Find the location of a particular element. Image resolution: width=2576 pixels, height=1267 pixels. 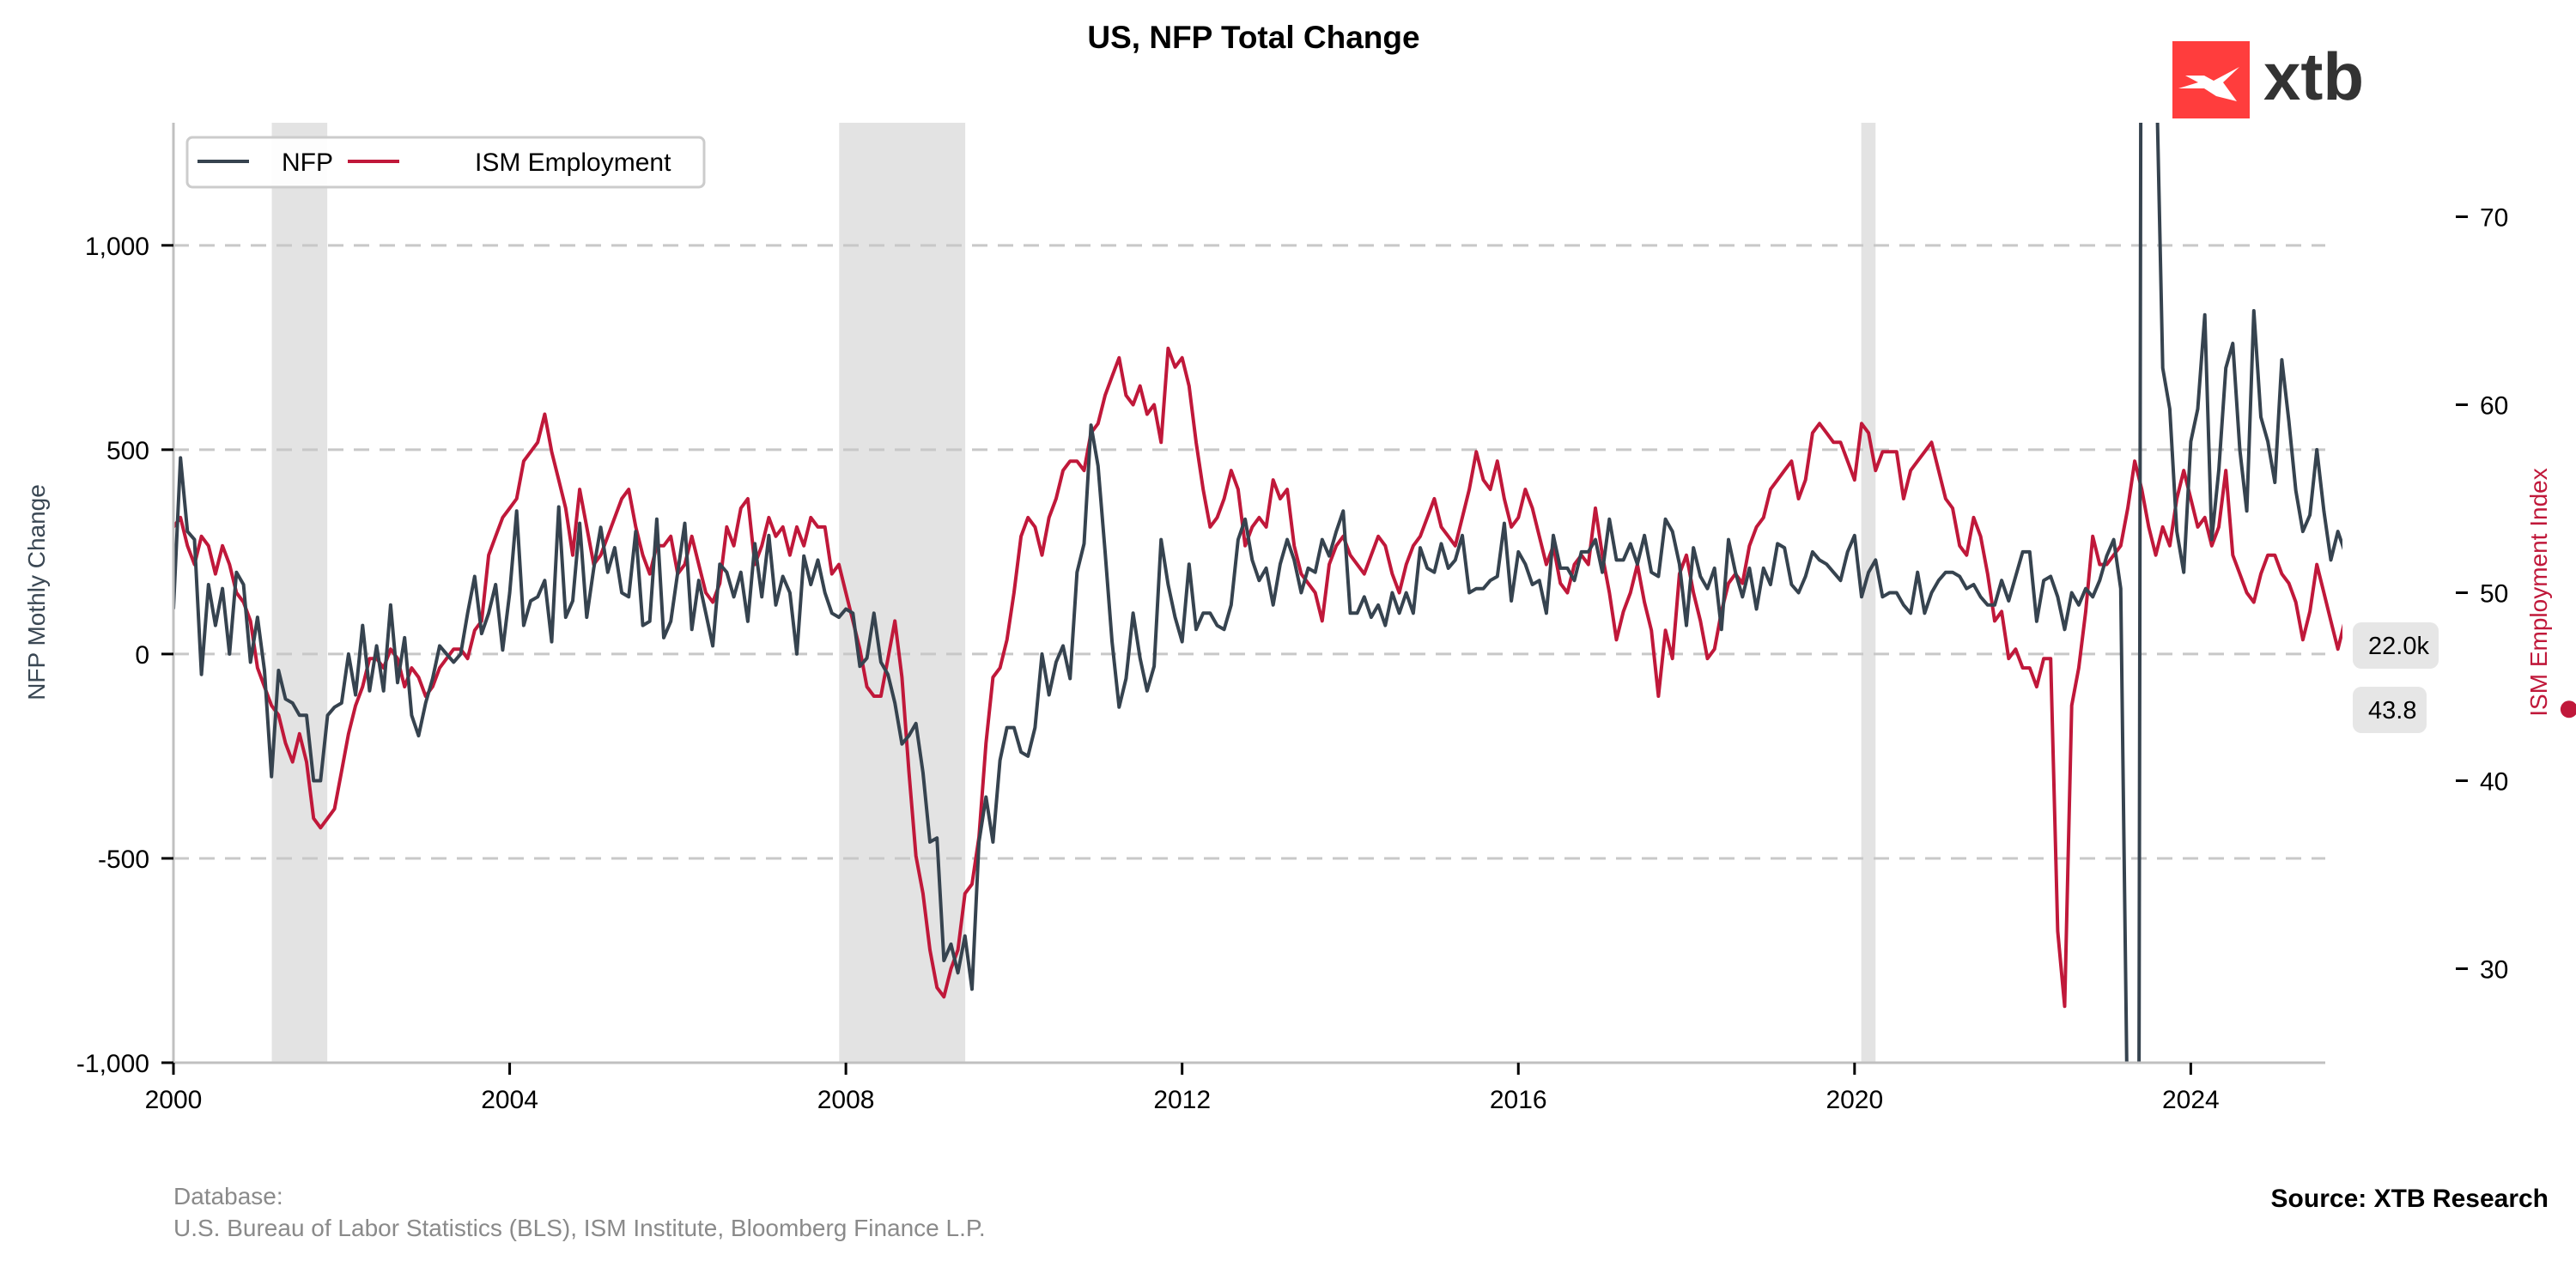

nfp-end-label-box is located at coordinates (2396, 646).